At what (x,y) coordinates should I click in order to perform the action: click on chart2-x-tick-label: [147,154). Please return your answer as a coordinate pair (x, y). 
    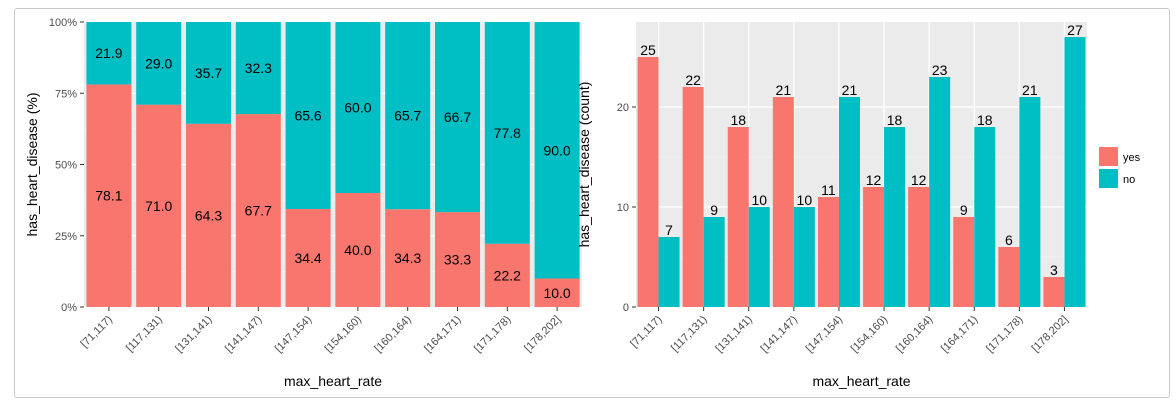
    Looking at the image, I should click on (824, 334).